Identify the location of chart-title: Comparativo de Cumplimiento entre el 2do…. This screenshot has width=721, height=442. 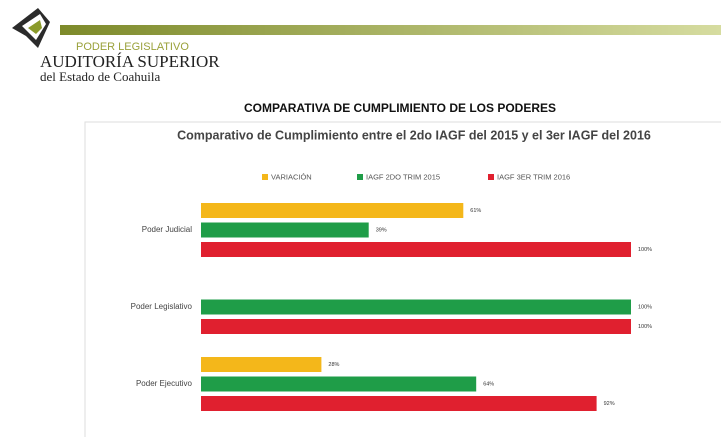
(414, 135).